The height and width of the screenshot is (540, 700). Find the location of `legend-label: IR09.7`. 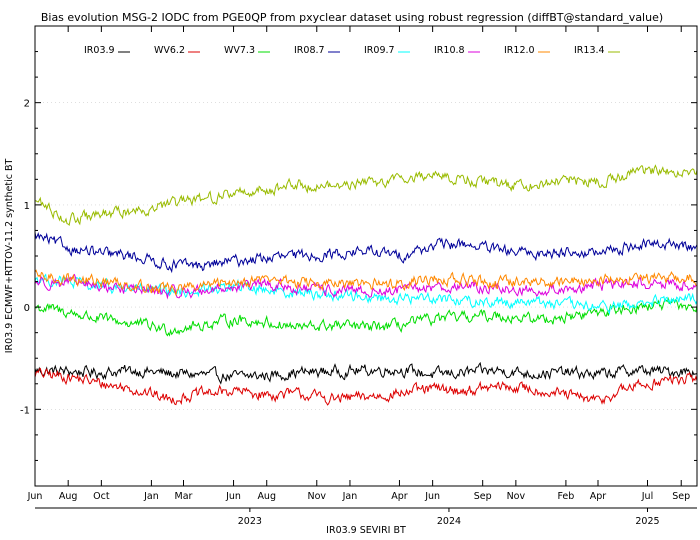

legend-label: IR09.7 is located at coordinates (379, 50).